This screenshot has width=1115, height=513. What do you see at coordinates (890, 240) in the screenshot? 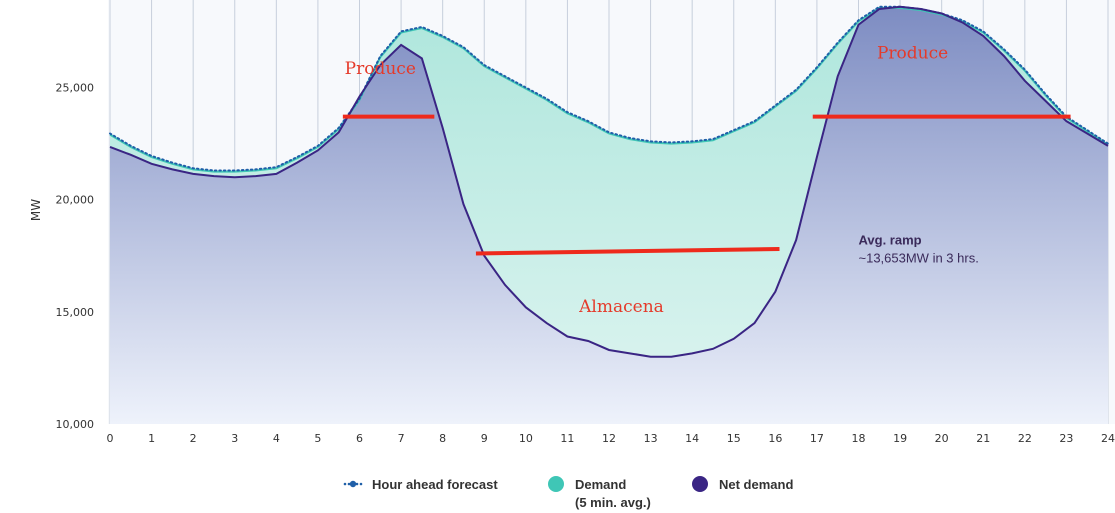
I see `annotation-text: Avg. ramp` at bounding box center [890, 240].